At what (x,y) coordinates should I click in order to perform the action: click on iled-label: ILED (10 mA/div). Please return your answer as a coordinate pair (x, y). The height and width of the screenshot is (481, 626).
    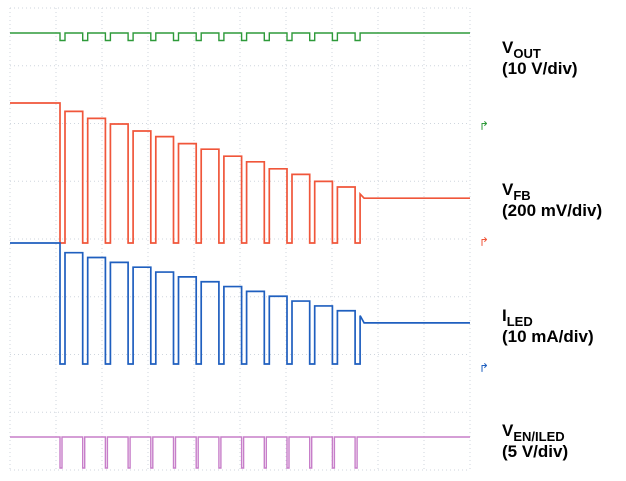
    Looking at the image, I should click on (548, 326).